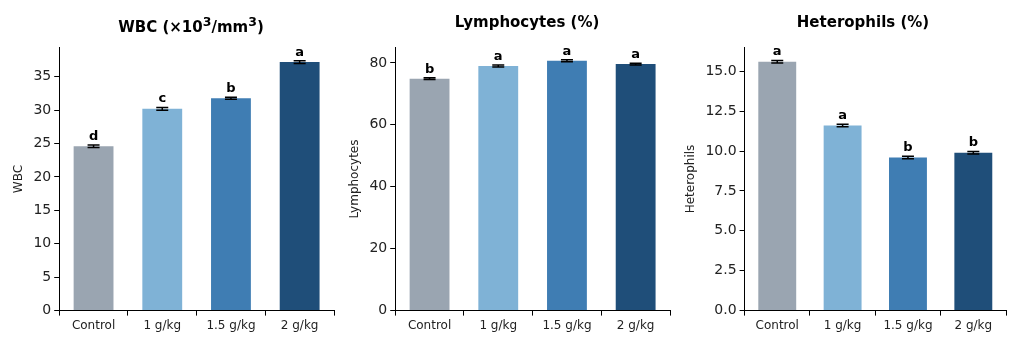  I want to click on y-axis-title: Heterophils, so click(690, 179).